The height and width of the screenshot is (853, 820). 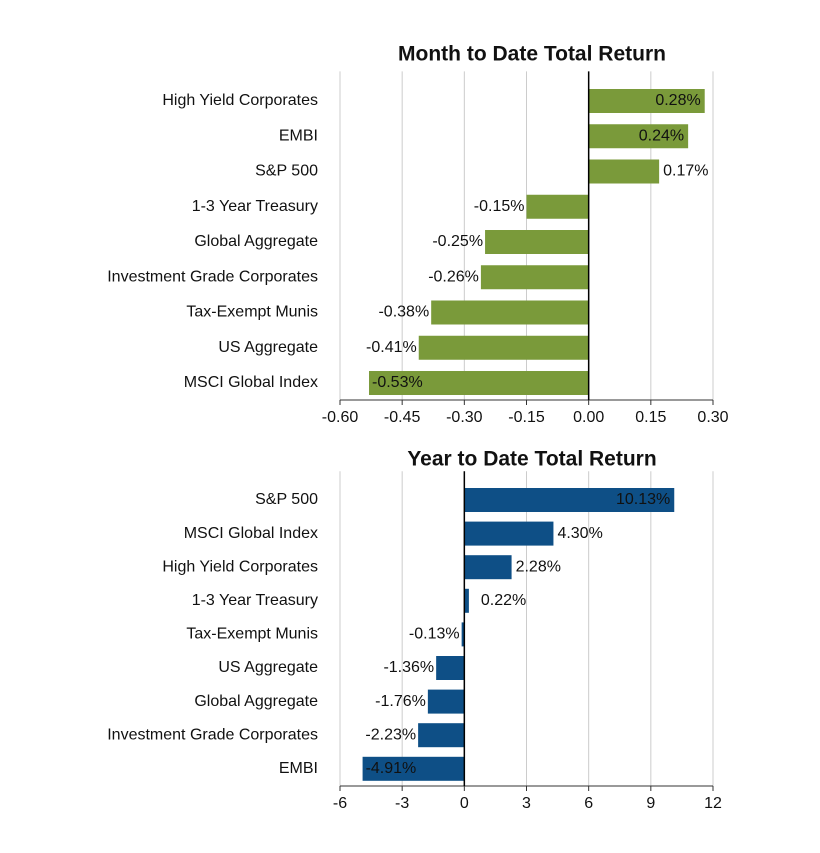 I want to click on x-tick-label: 9, so click(x=650, y=803).